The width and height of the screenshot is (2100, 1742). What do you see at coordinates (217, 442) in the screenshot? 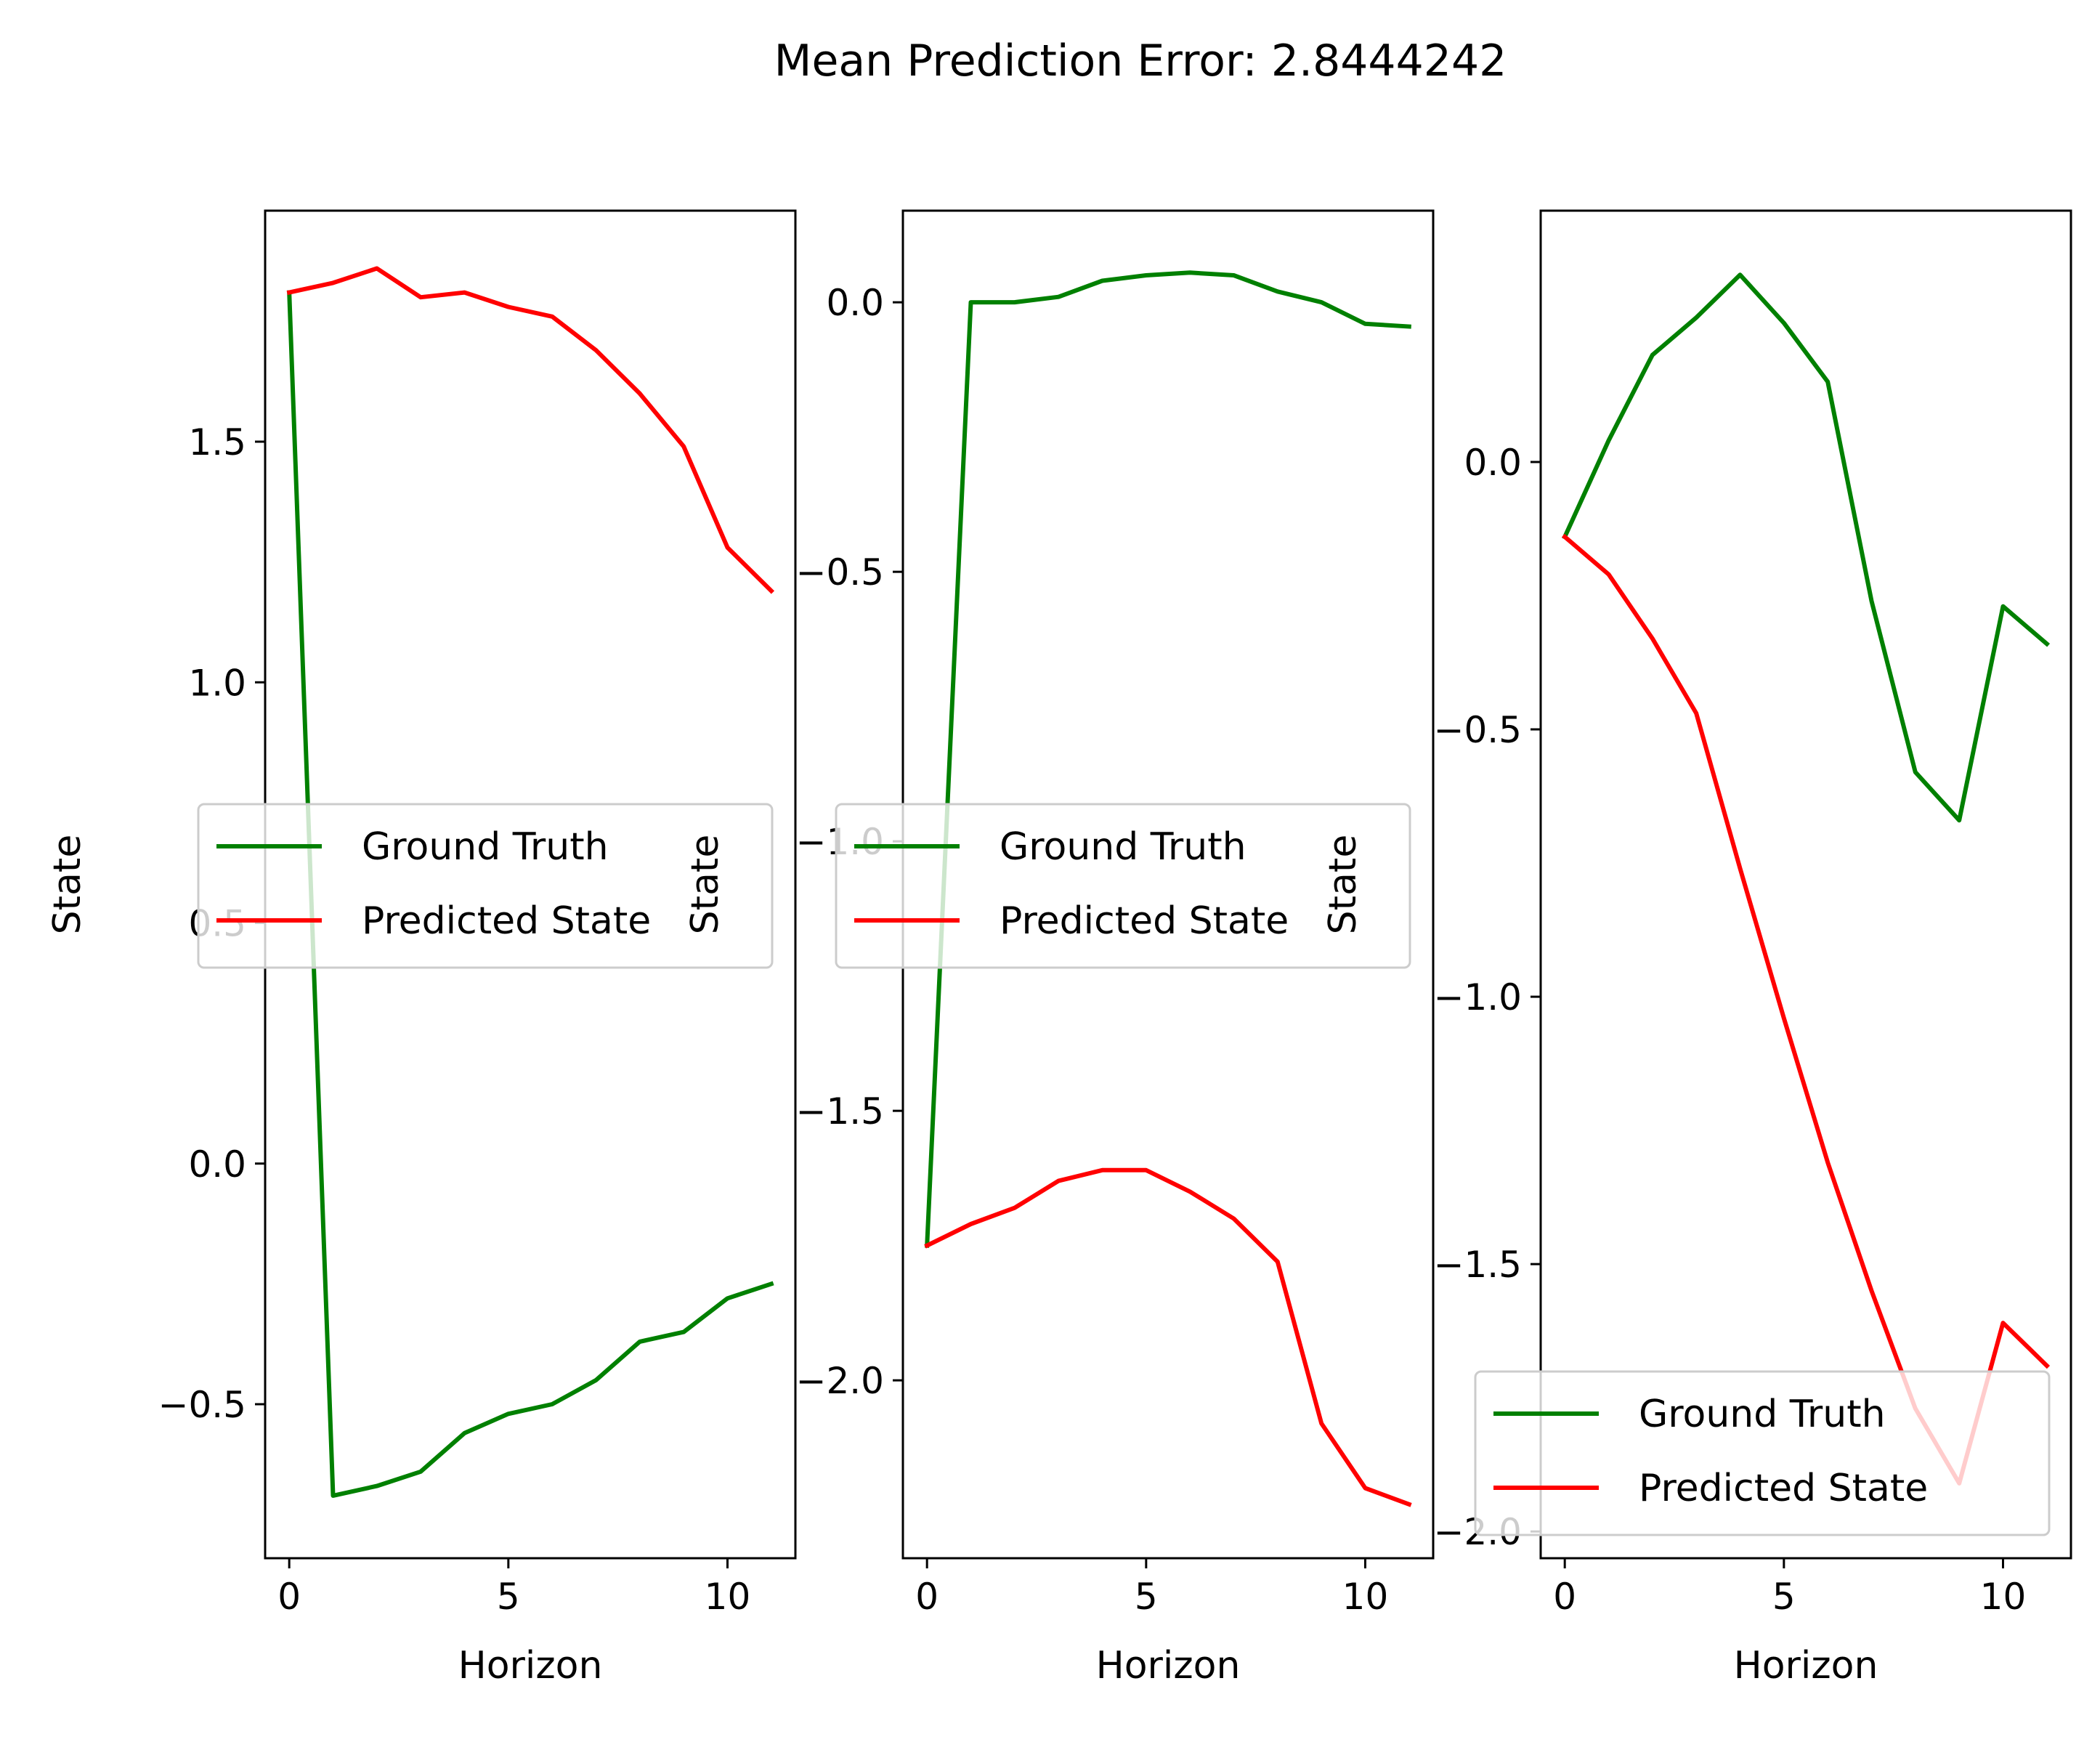
I see `y-tick-label: 1.5` at bounding box center [217, 442].